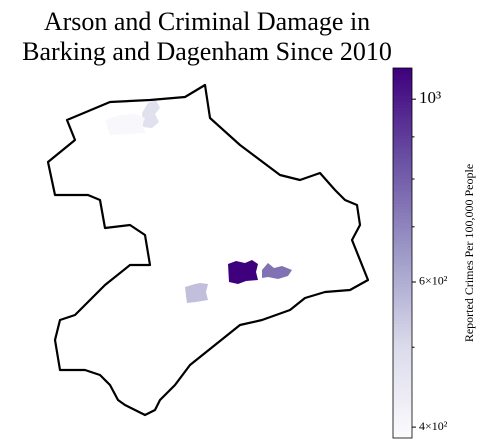 This screenshot has width=488, height=448. Describe the element at coordinates (207, 51) in the screenshot. I see `title-line: Barking and Dagenham Since 2010` at that location.